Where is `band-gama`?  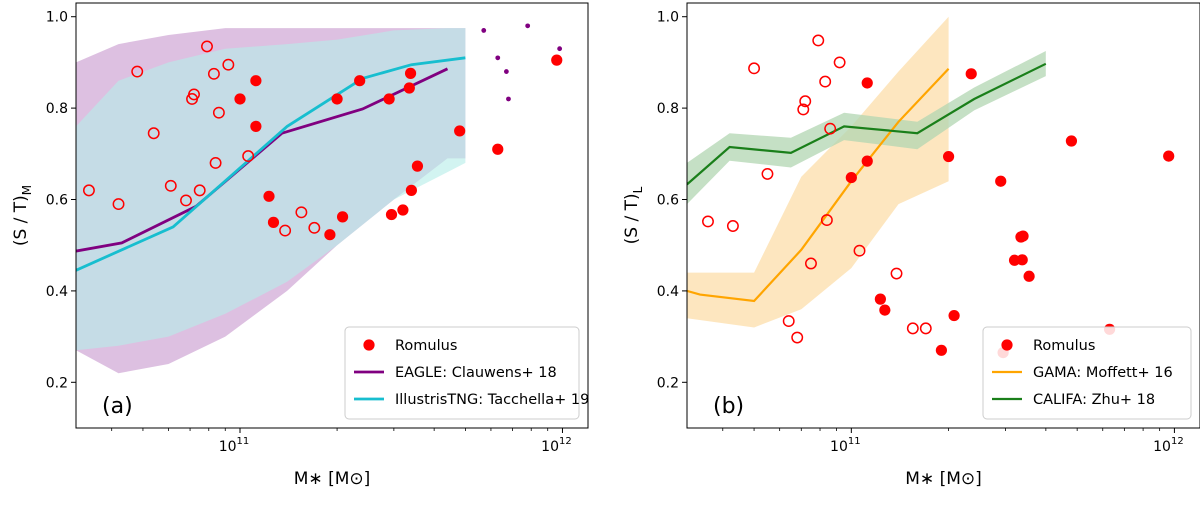
band-gama is located at coordinates (818, 172).